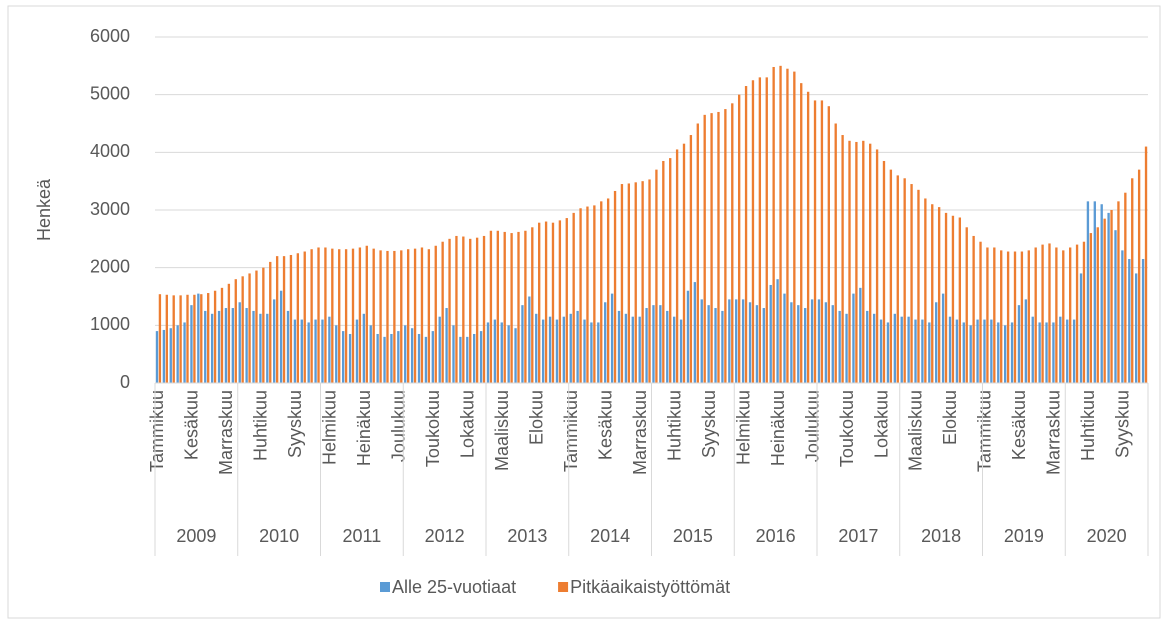 The image size is (1167, 629). I want to click on year-label: 2010, so click(279, 536).